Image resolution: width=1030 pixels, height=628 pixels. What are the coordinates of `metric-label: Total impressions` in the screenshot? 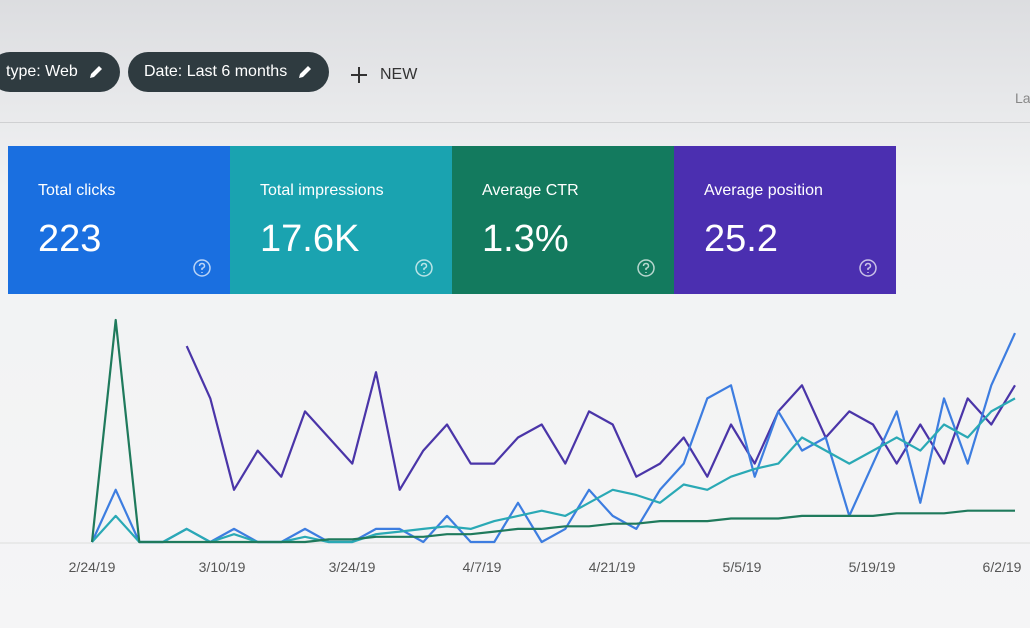 It's located at (322, 190).